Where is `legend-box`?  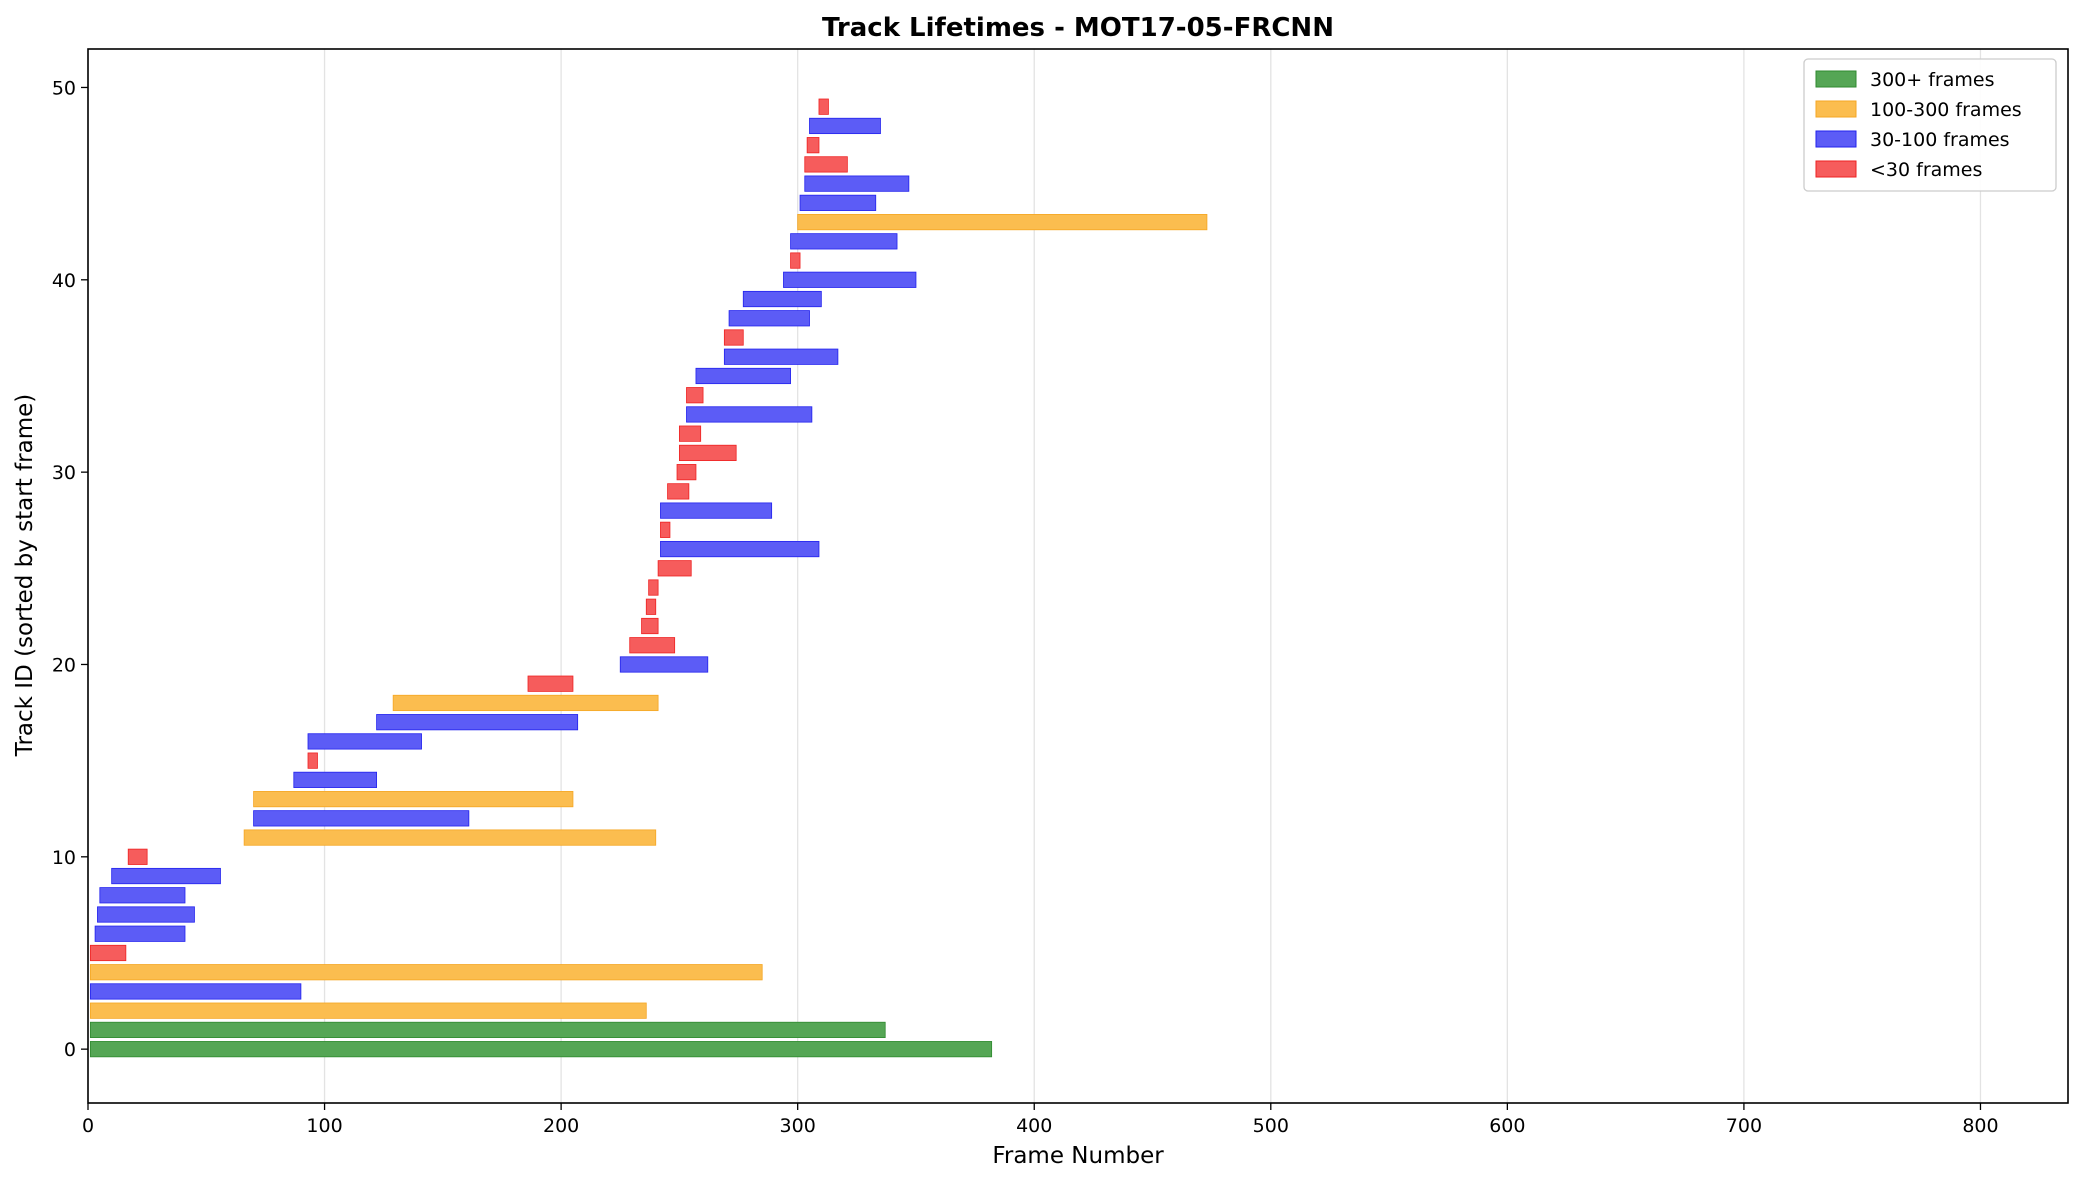 legend-box is located at coordinates (1930, 125).